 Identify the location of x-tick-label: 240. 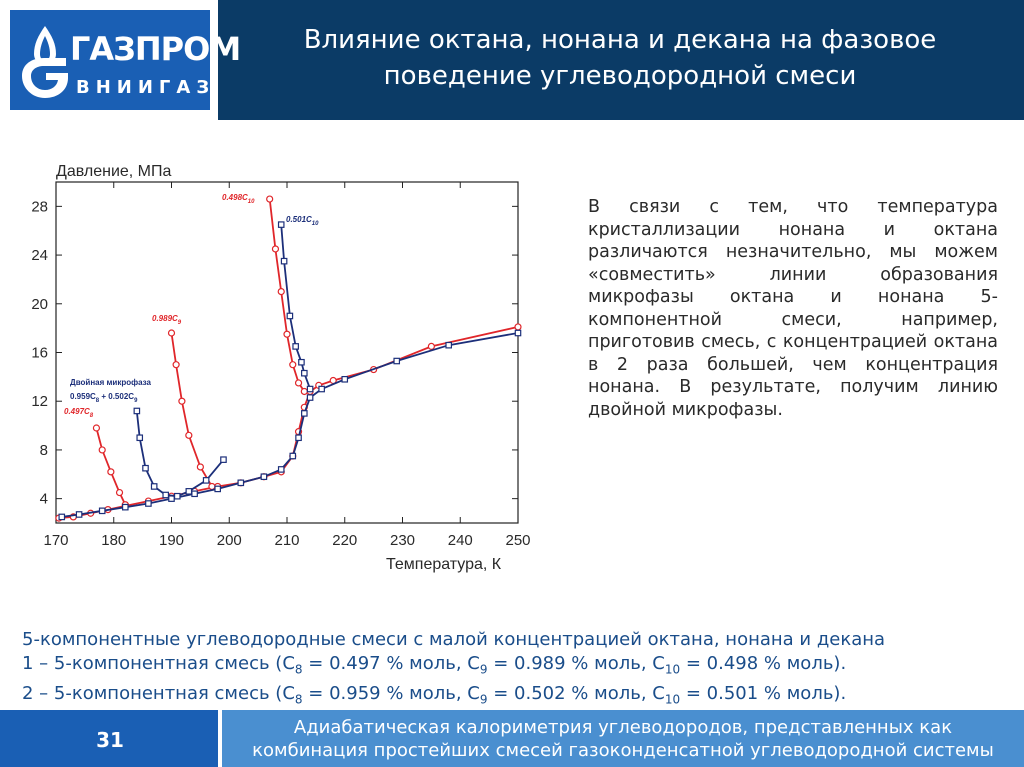
(460, 540).